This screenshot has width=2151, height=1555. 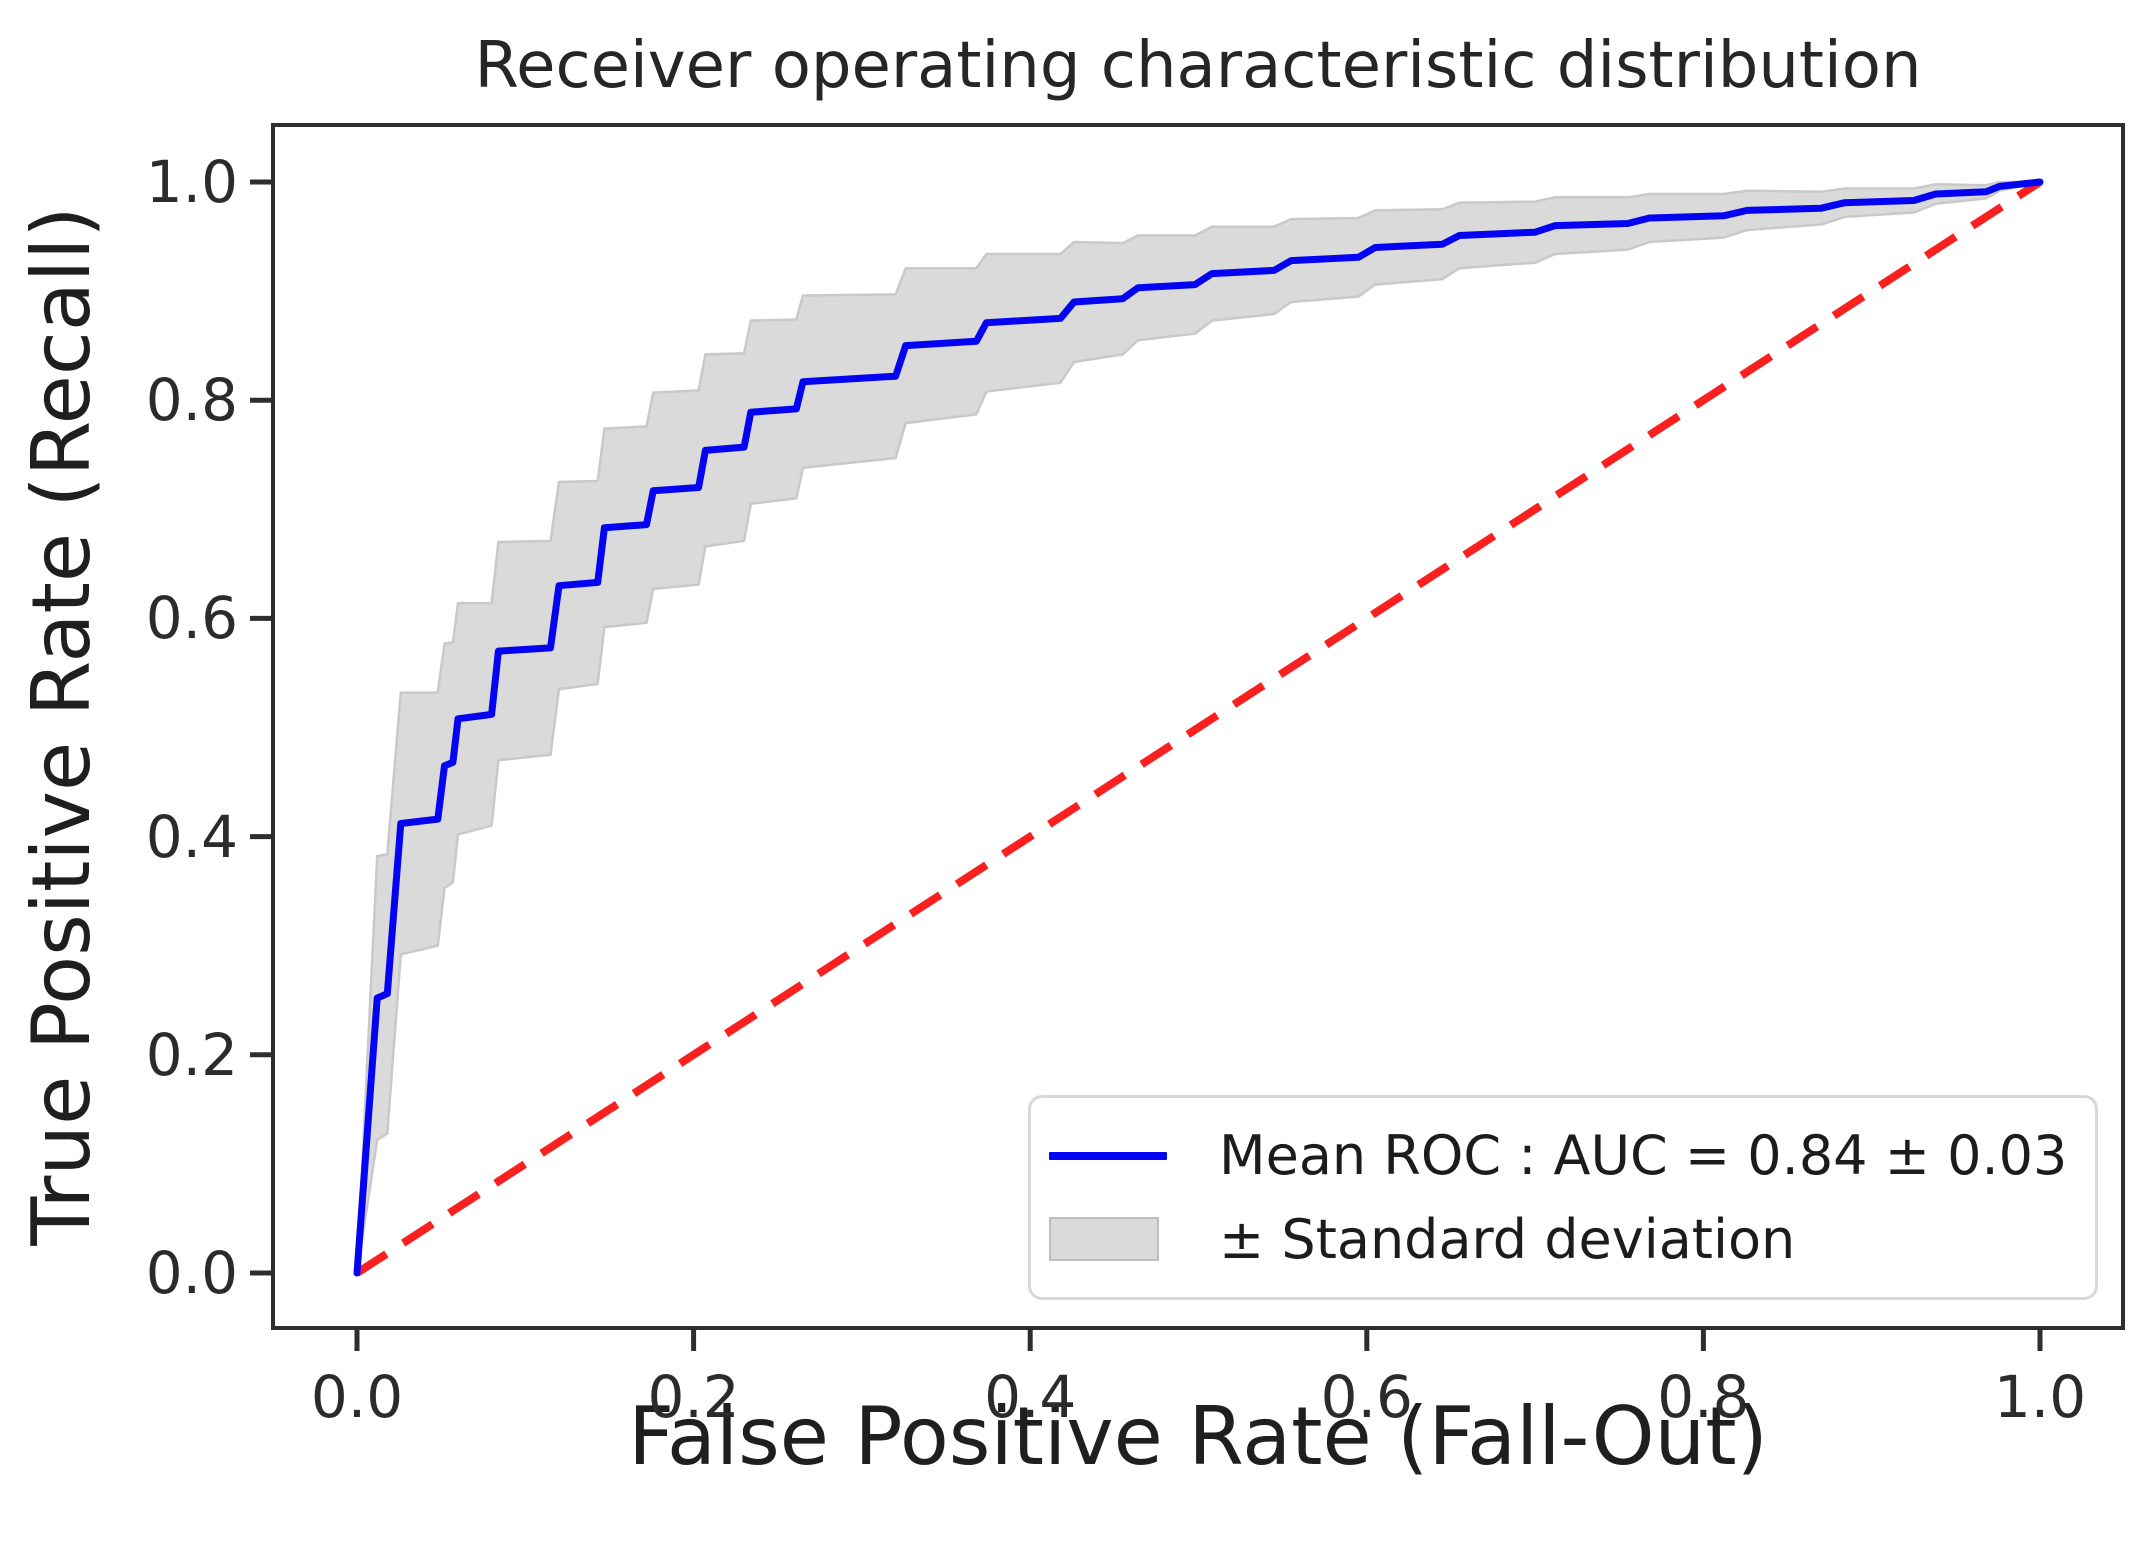 I want to click on x-tick-label: 0.6, so click(x=1366, y=1397).